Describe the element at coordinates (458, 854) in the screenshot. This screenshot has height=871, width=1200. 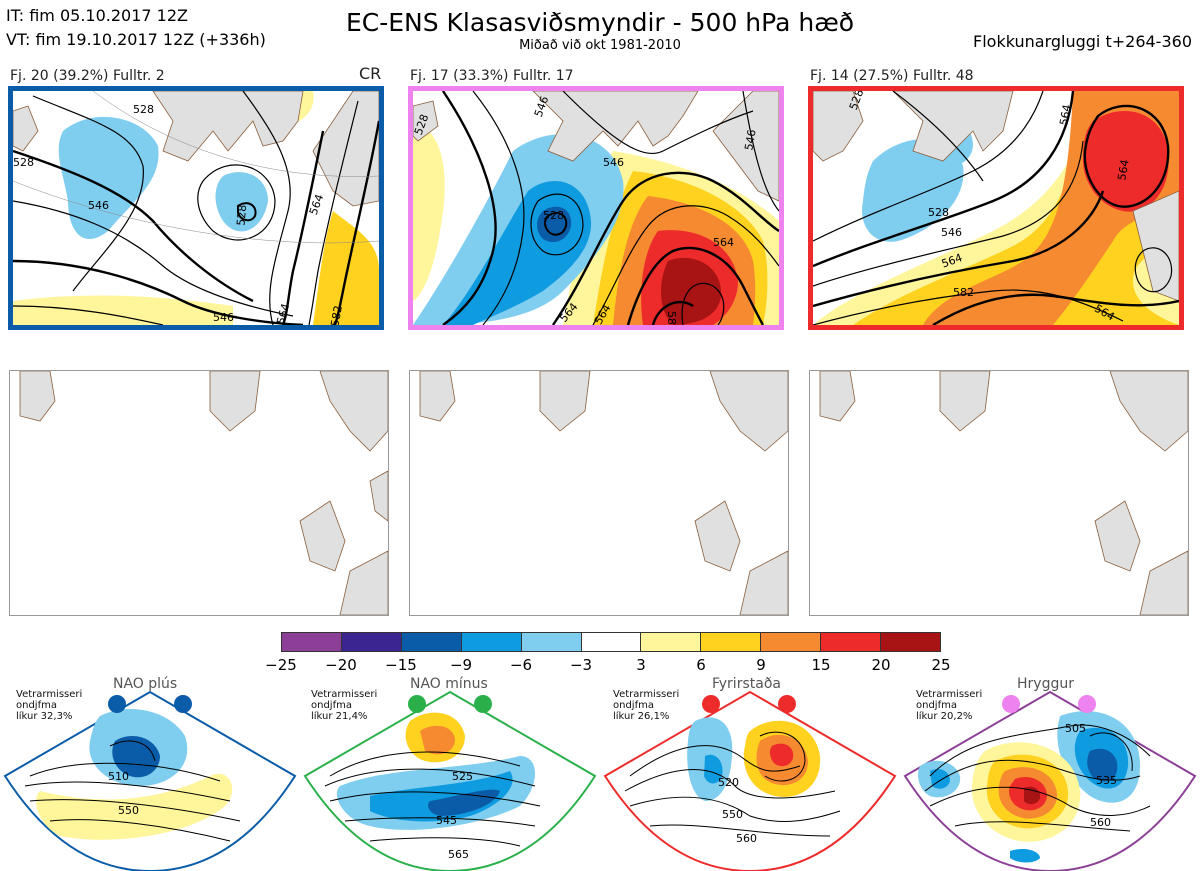
I see `contour-label: 565` at that location.